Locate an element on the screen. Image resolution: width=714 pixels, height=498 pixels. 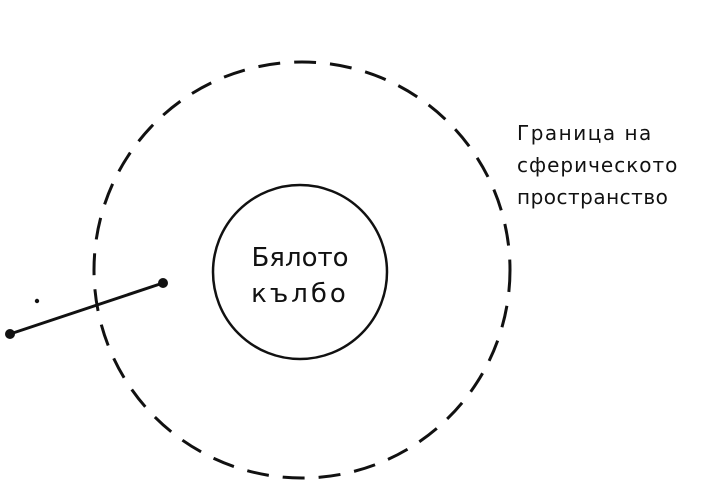
connecting-segment is located at coordinates (86, 308).